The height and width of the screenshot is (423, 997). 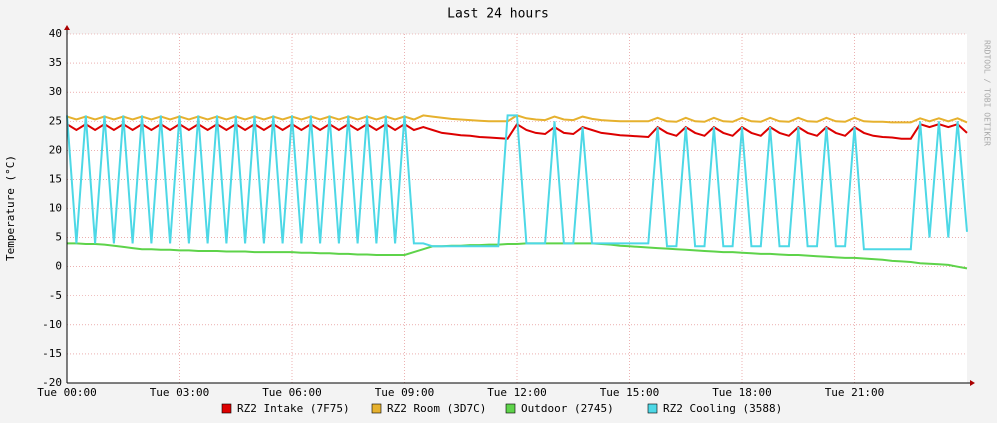 I want to click on y-tick-label: -20, so click(x=52, y=382).